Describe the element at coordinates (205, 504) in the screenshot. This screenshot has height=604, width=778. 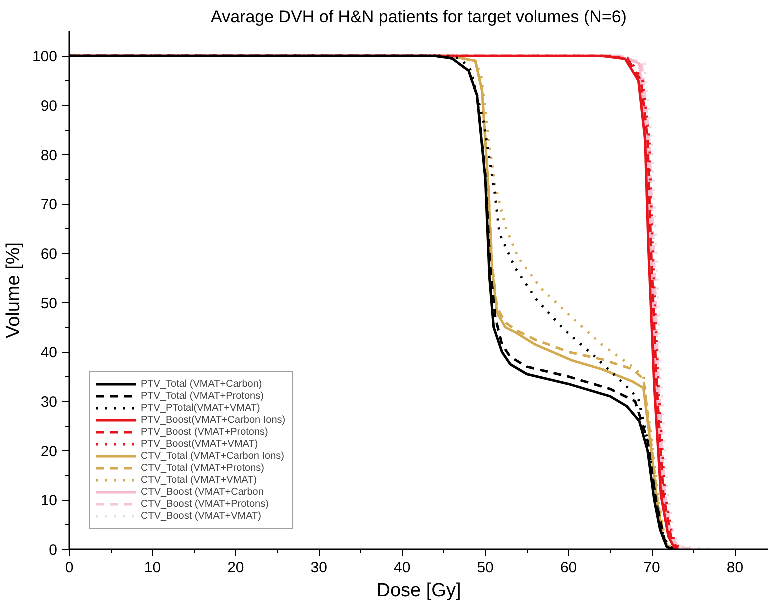
I see `legend-label: CTV_Boost (VMAT+Protons)` at that location.